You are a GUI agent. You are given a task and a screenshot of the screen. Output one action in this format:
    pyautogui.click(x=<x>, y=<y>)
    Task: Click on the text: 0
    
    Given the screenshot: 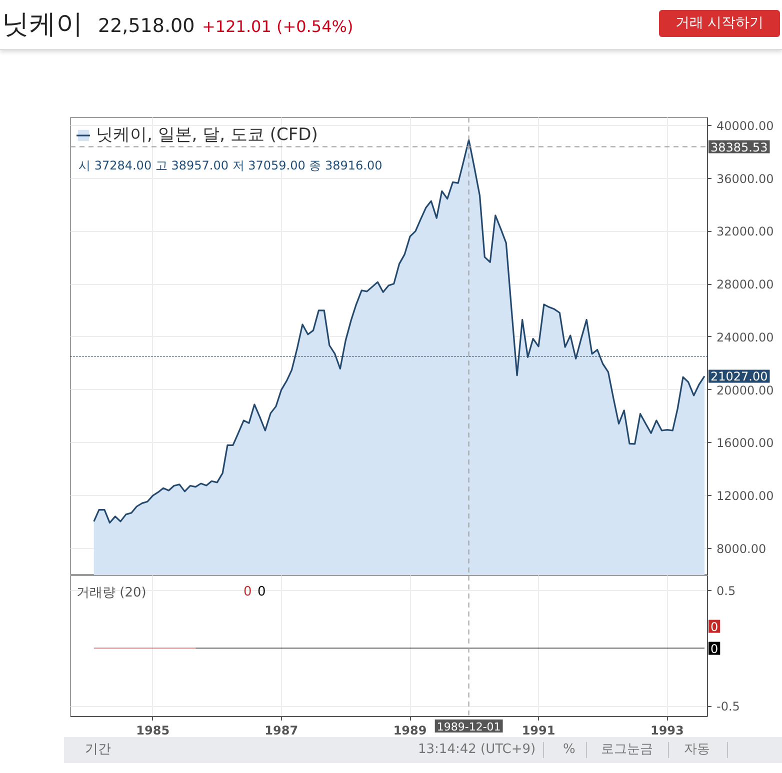 What is the action you would take?
    pyautogui.click(x=714, y=627)
    